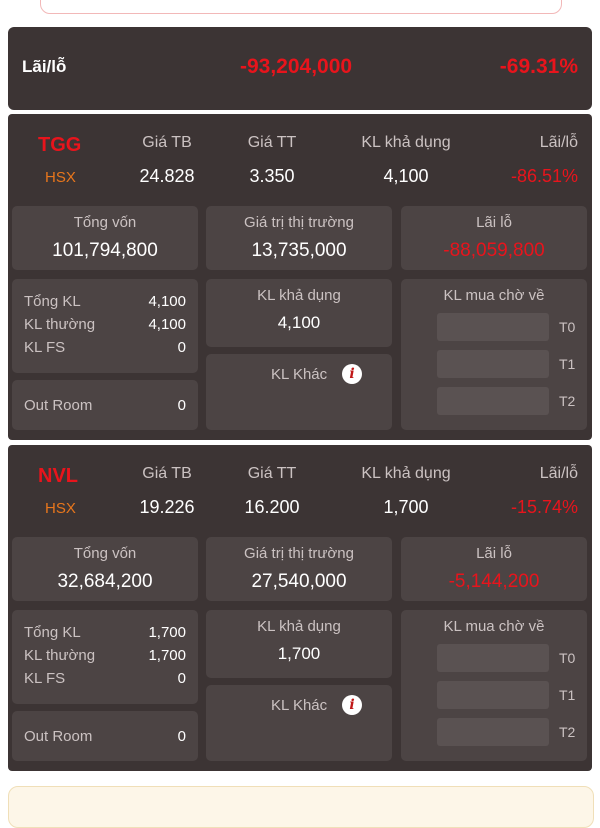  What do you see at coordinates (167, 324) in the screenshot?
I see `normal-qty-value: 4,100` at bounding box center [167, 324].